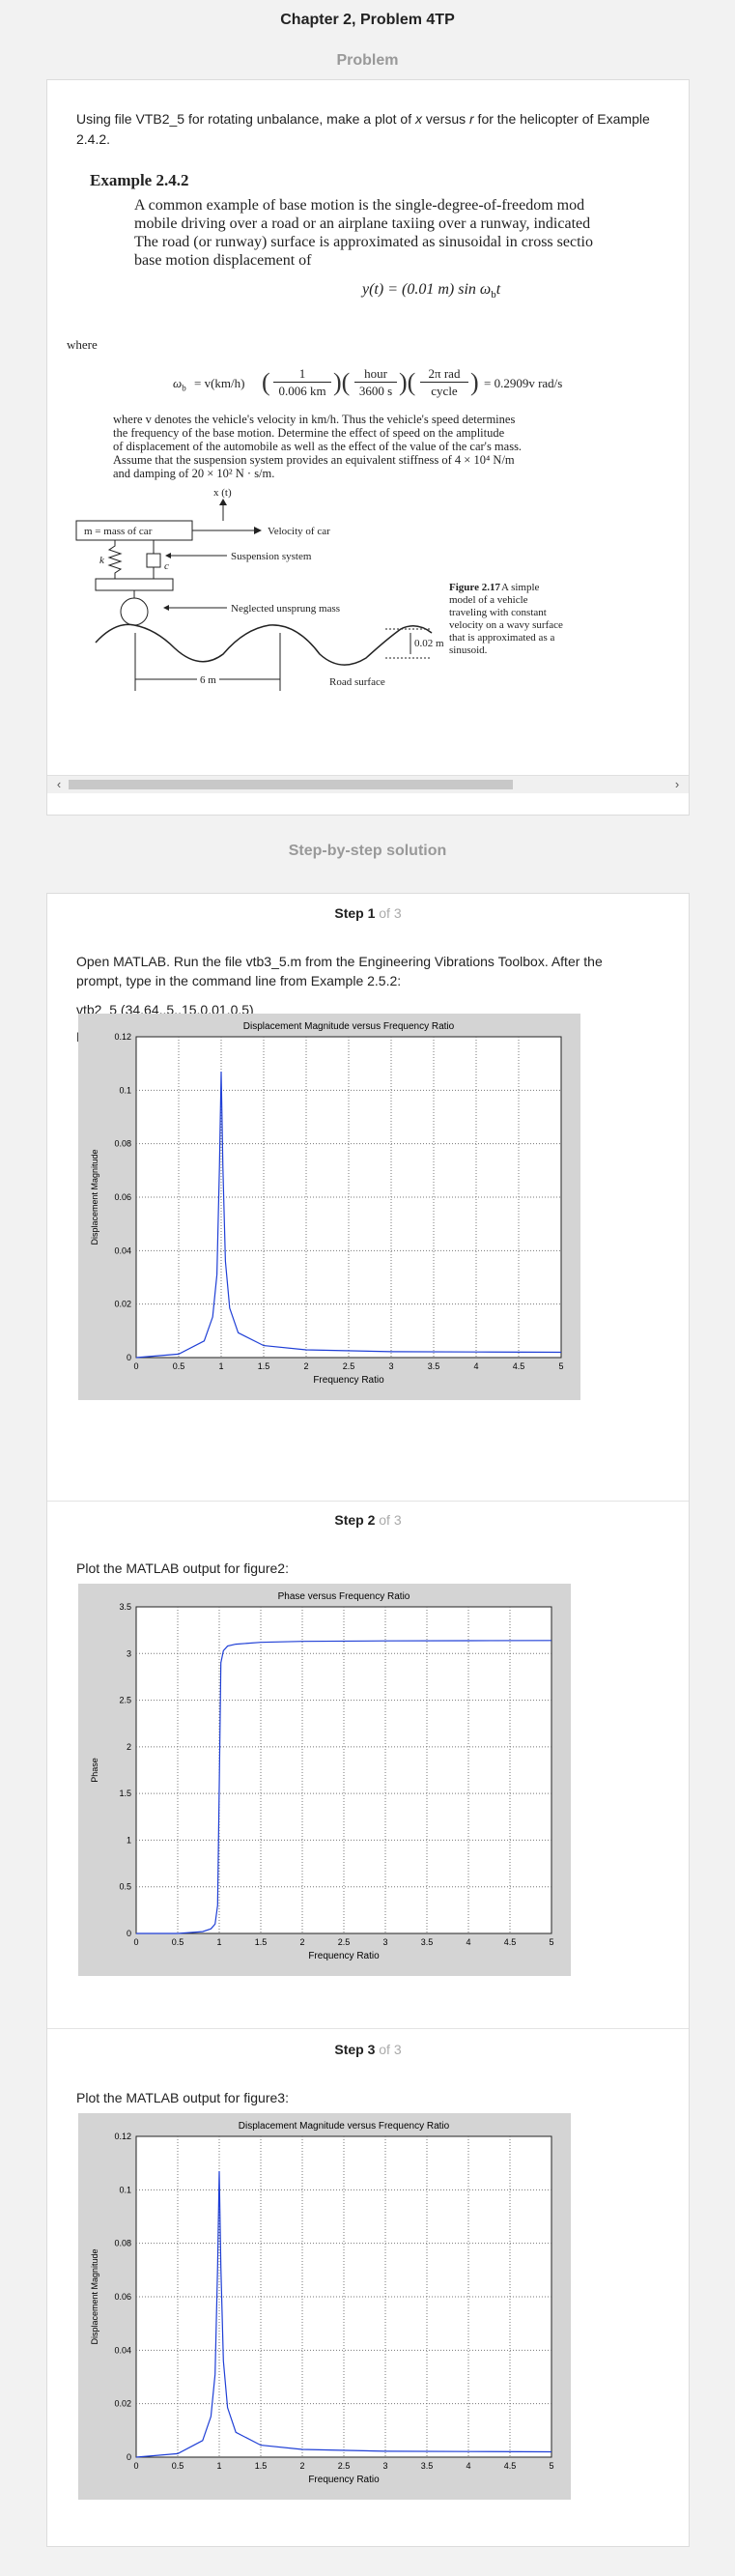 Image resolution: width=735 pixels, height=2576 pixels. I want to click on road-label: Road surface, so click(357, 682).